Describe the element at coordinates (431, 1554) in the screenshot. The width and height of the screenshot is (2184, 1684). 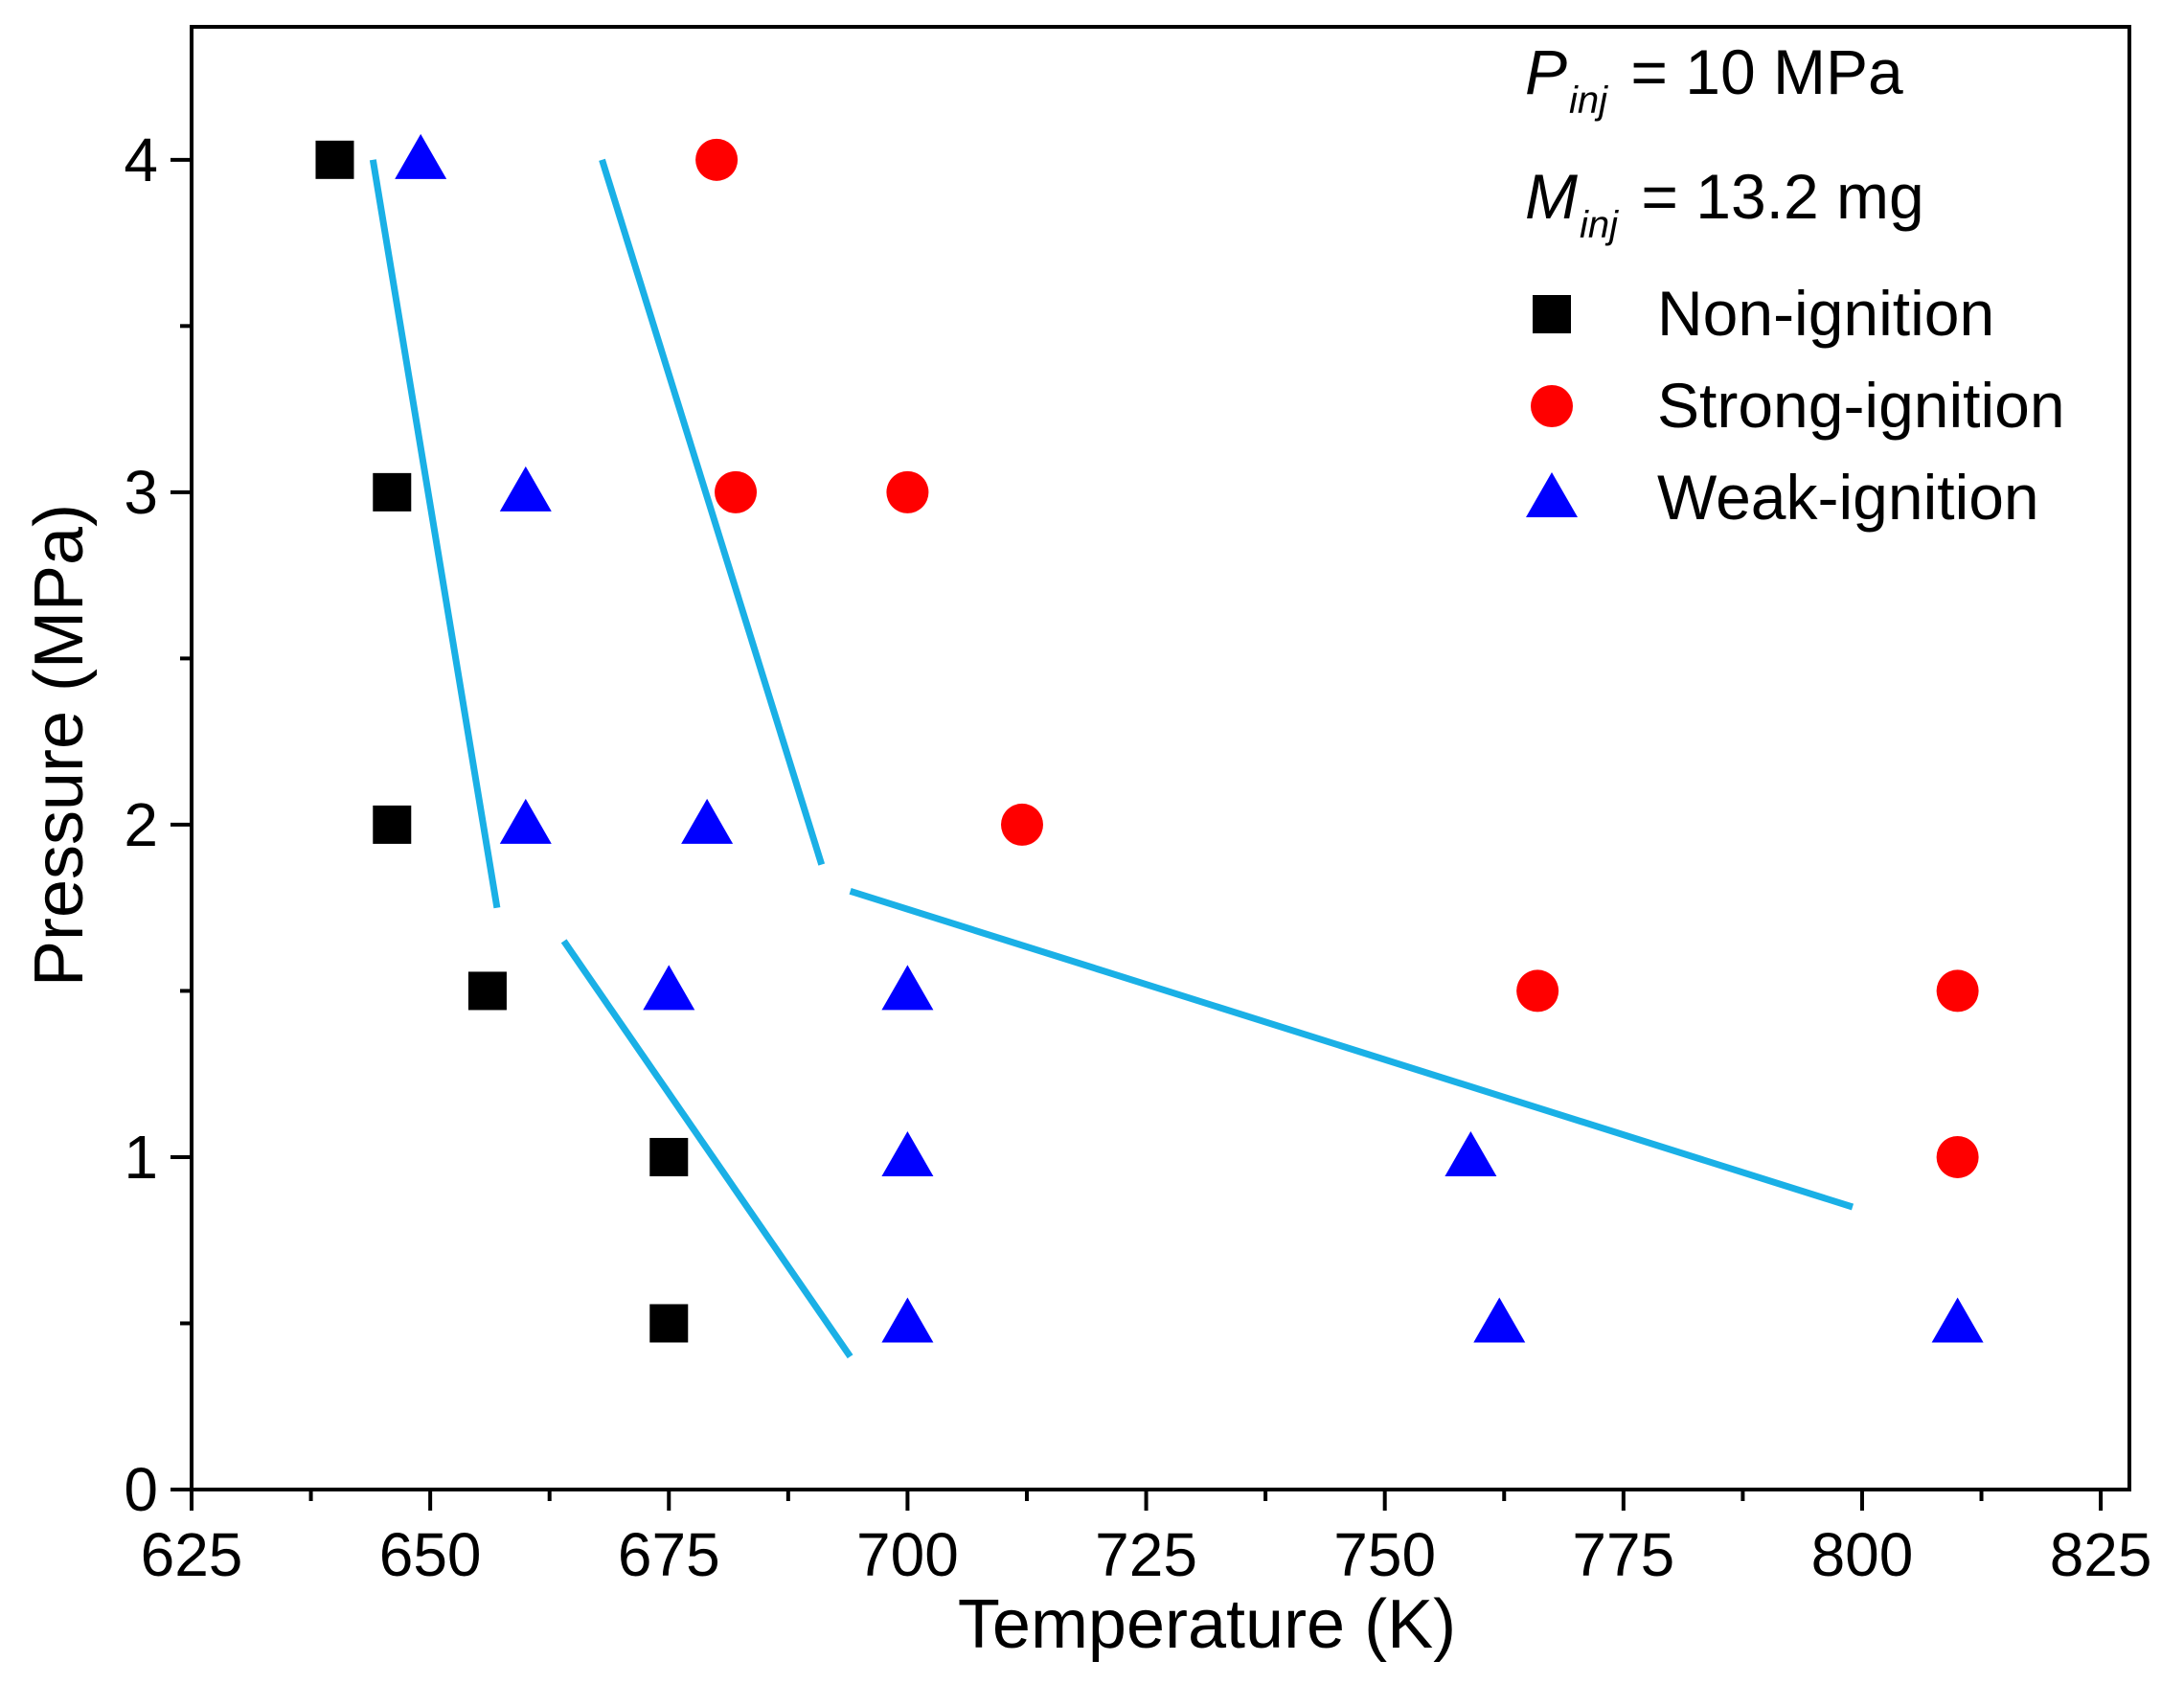
I see `x-tick-label: 650` at that location.